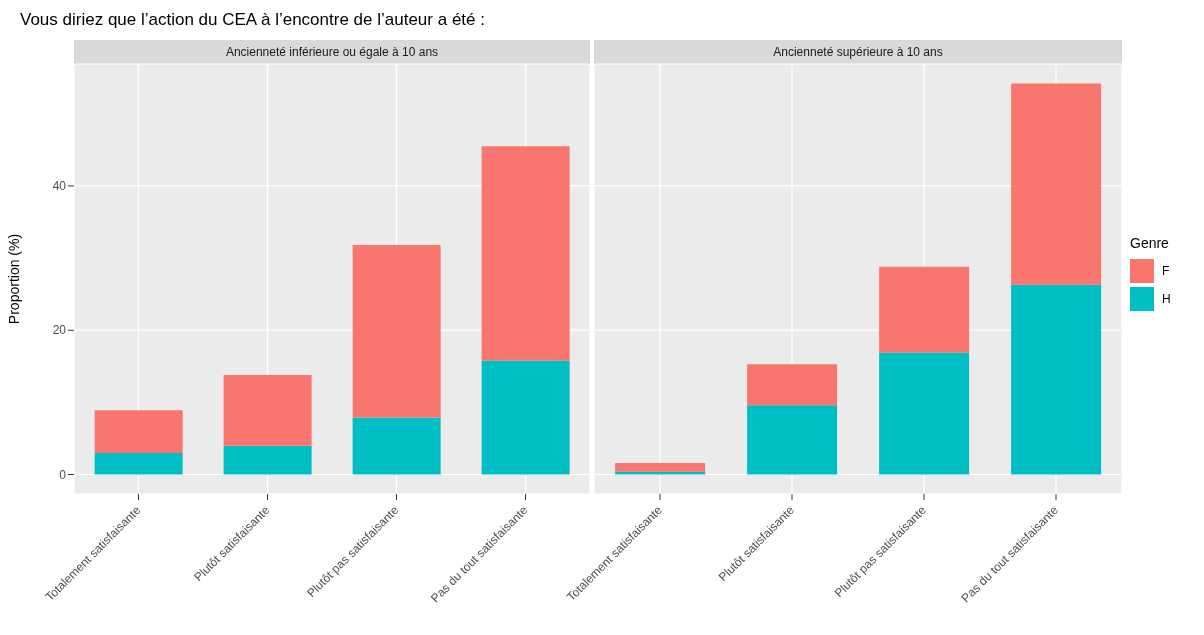 The height and width of the screenshot is (635, 1204). What do you see at coordinates (1150, 243) in the screenshot?
I see `legend-title: Genre` at bounding box center [1150, 243].